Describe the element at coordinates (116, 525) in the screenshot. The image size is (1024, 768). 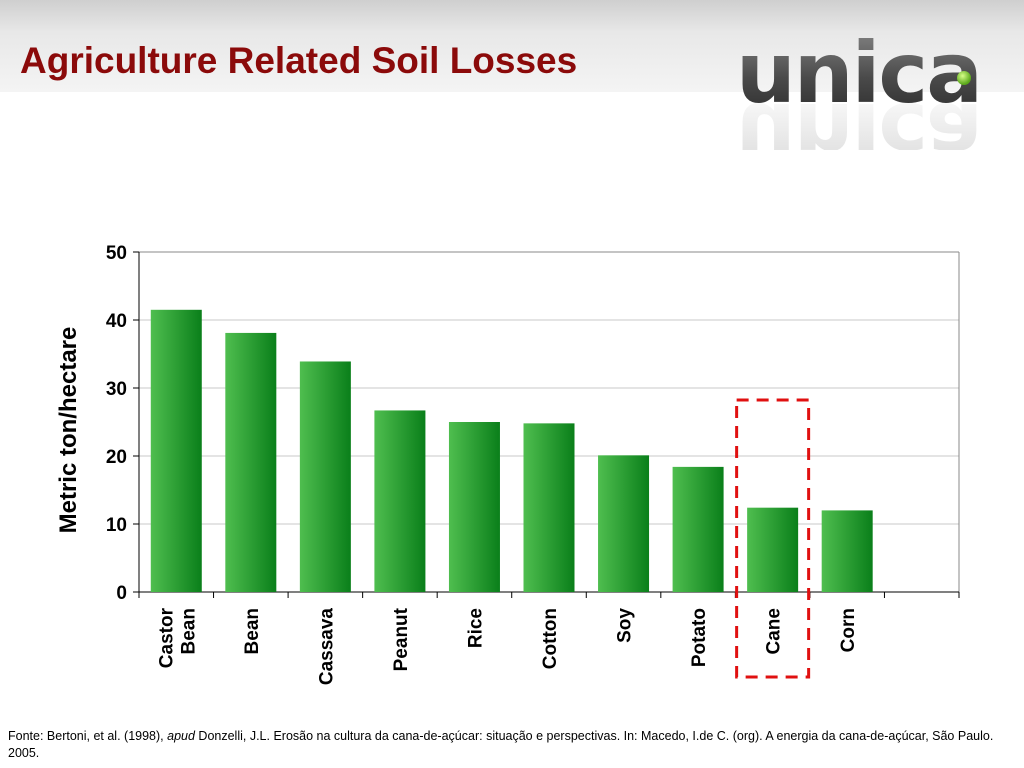
I see `y-tick-label-10: 10` at that location.